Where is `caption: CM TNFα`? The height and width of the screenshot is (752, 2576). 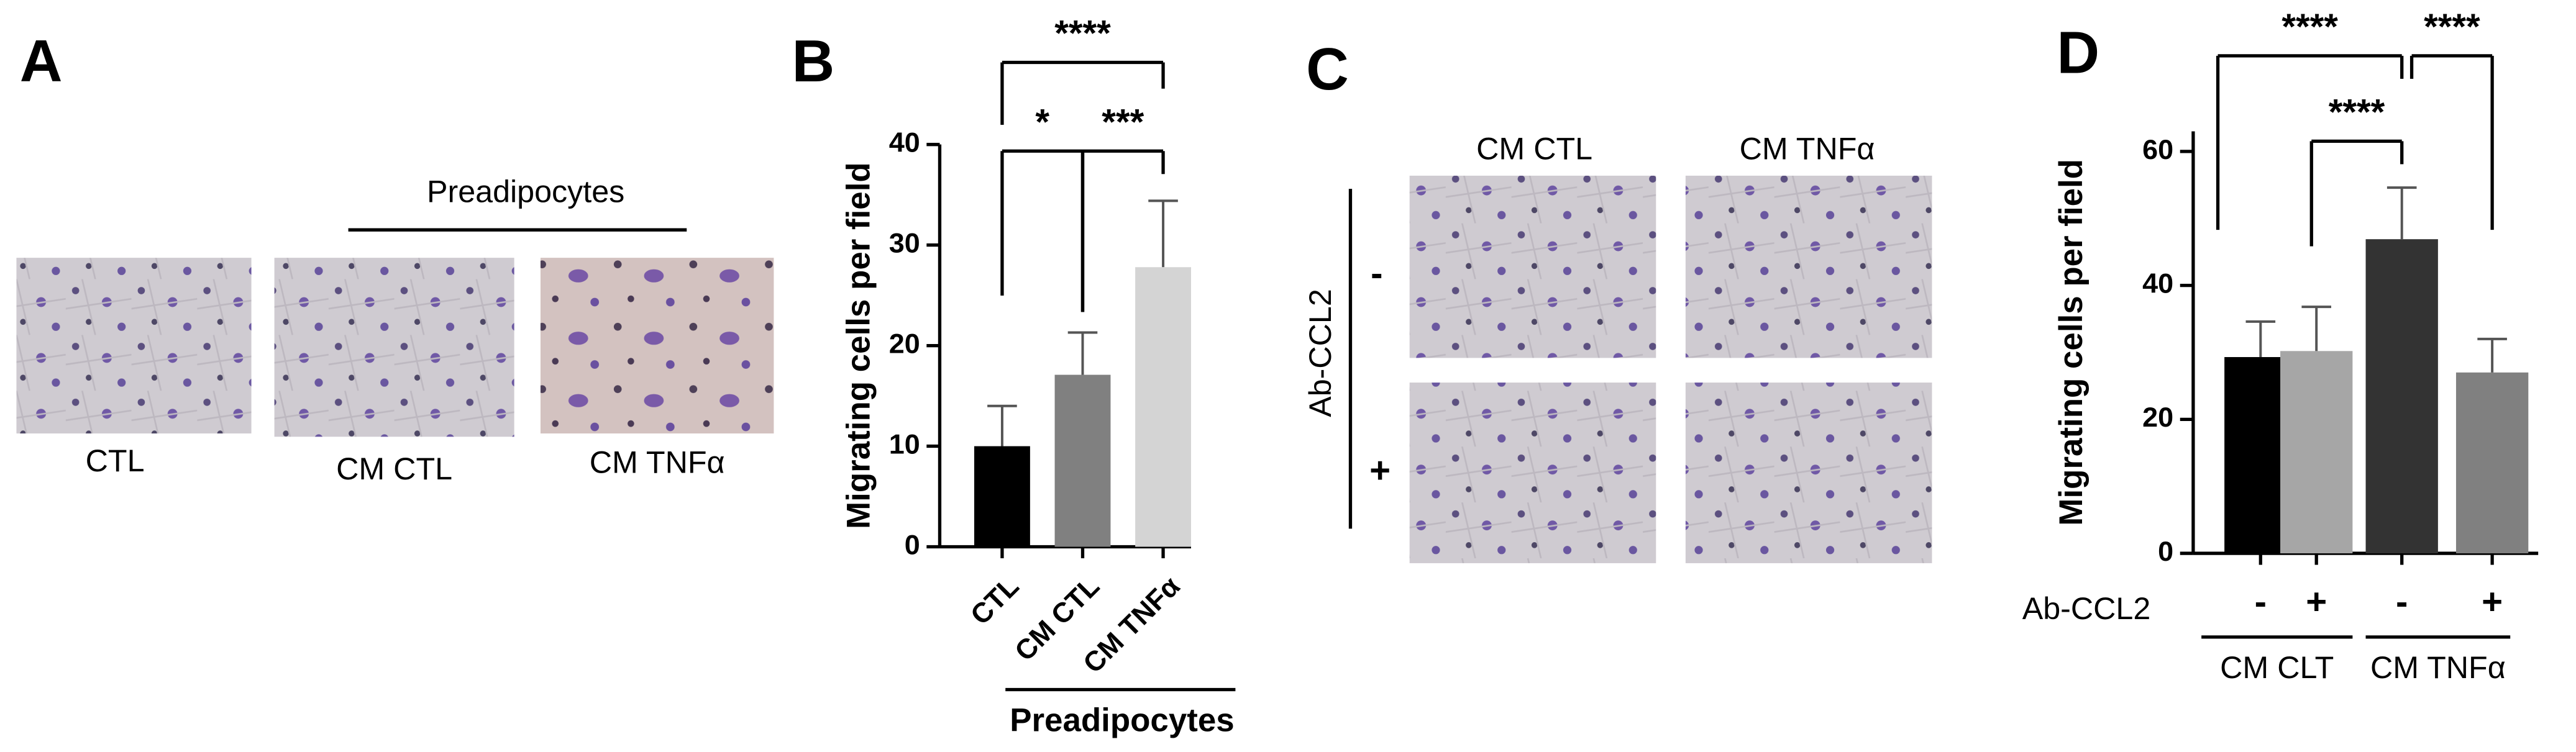 caption: CM TNFα is located at coordinates (657, 463).